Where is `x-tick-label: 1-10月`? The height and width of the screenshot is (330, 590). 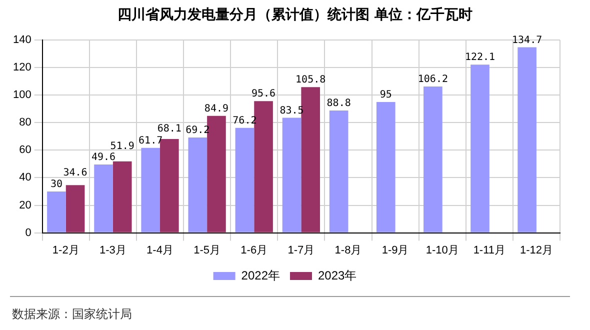 x-tick-label: 1-10月 is located at coordinates (442, 250).